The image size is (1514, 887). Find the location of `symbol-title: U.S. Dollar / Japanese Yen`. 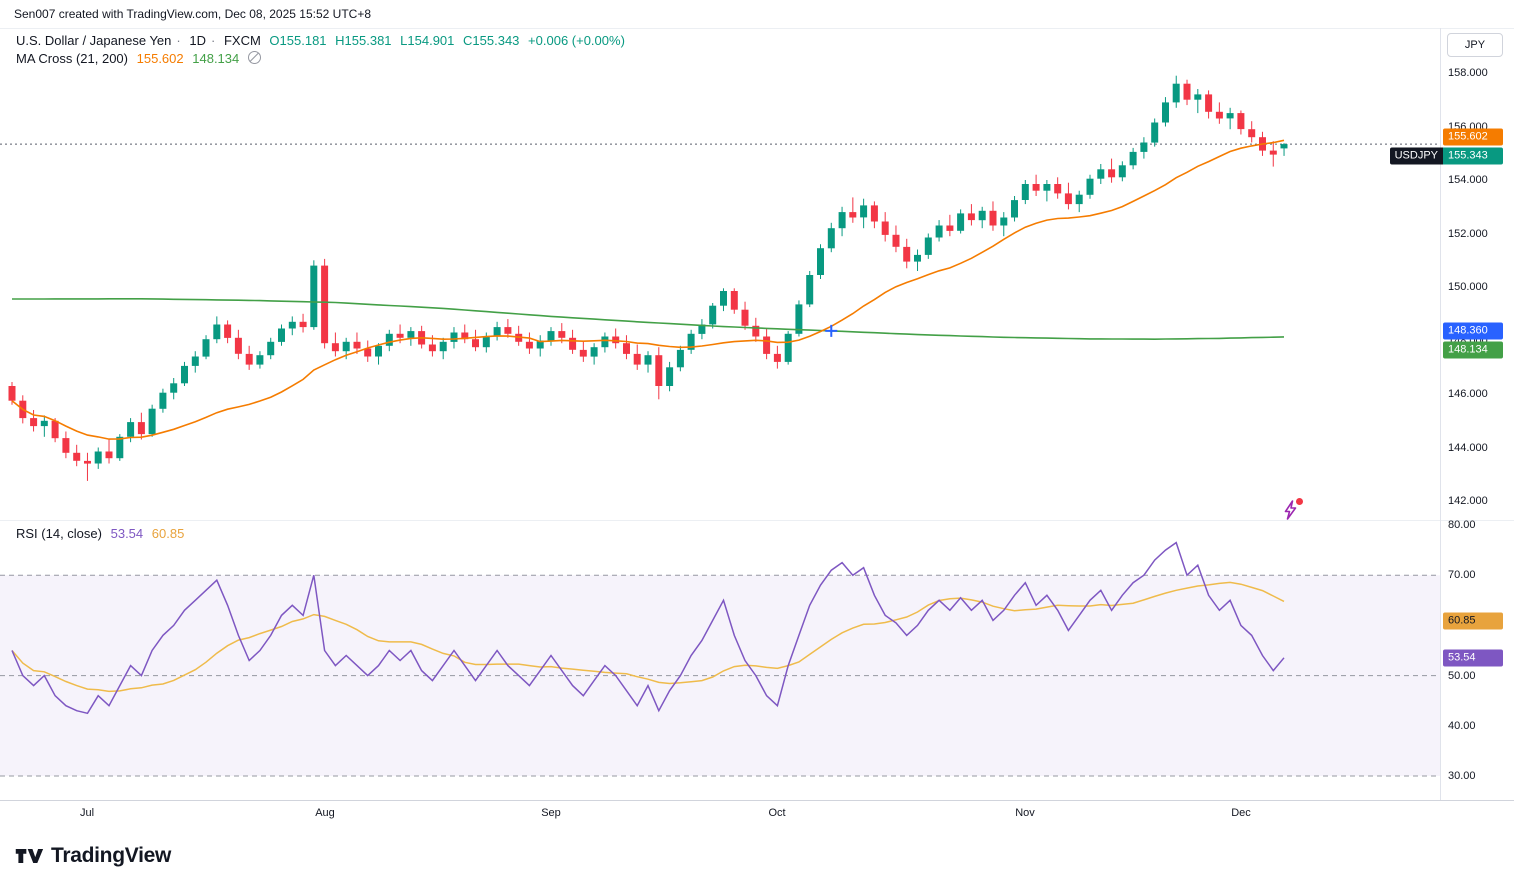

symbol-title: U.S. Dollar / Japanese Yen is located at coordinates (94, 40).